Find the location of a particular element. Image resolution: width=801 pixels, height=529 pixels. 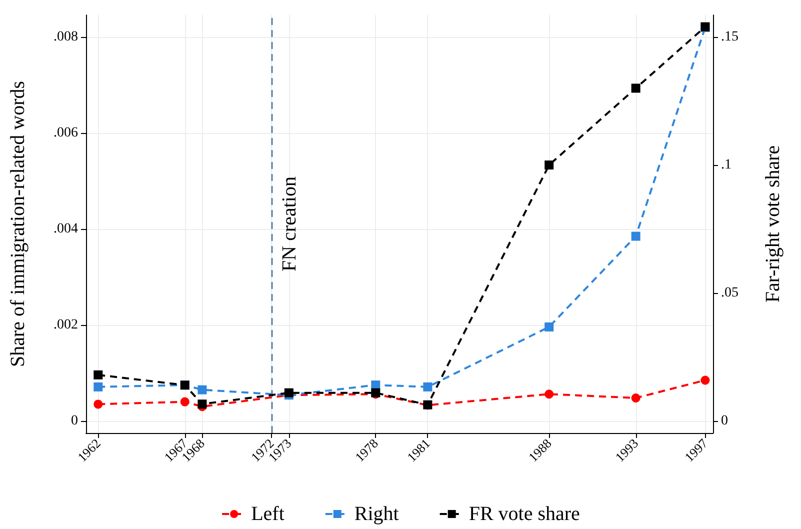

y-axis-title: Share of immigration-related words is located at coordinates (18, 224).